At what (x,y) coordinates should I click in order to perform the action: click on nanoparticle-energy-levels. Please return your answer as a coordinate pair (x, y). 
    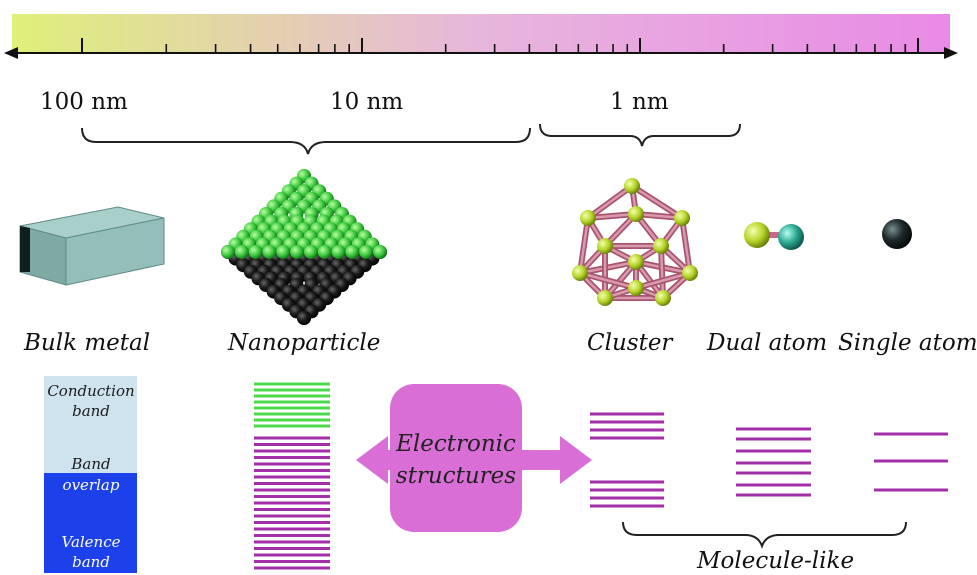
    Looking at the image, I should click on (292, 476).